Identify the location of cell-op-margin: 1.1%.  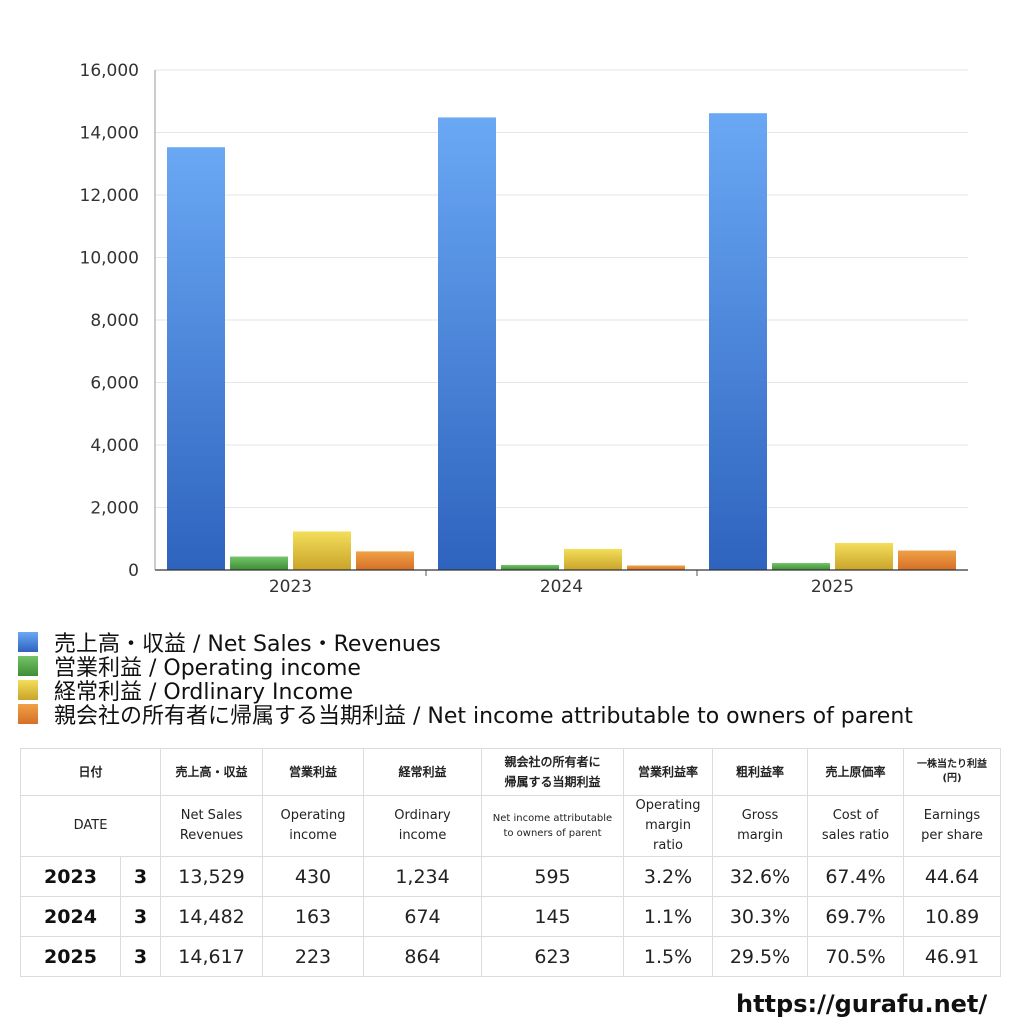
(668, 916).